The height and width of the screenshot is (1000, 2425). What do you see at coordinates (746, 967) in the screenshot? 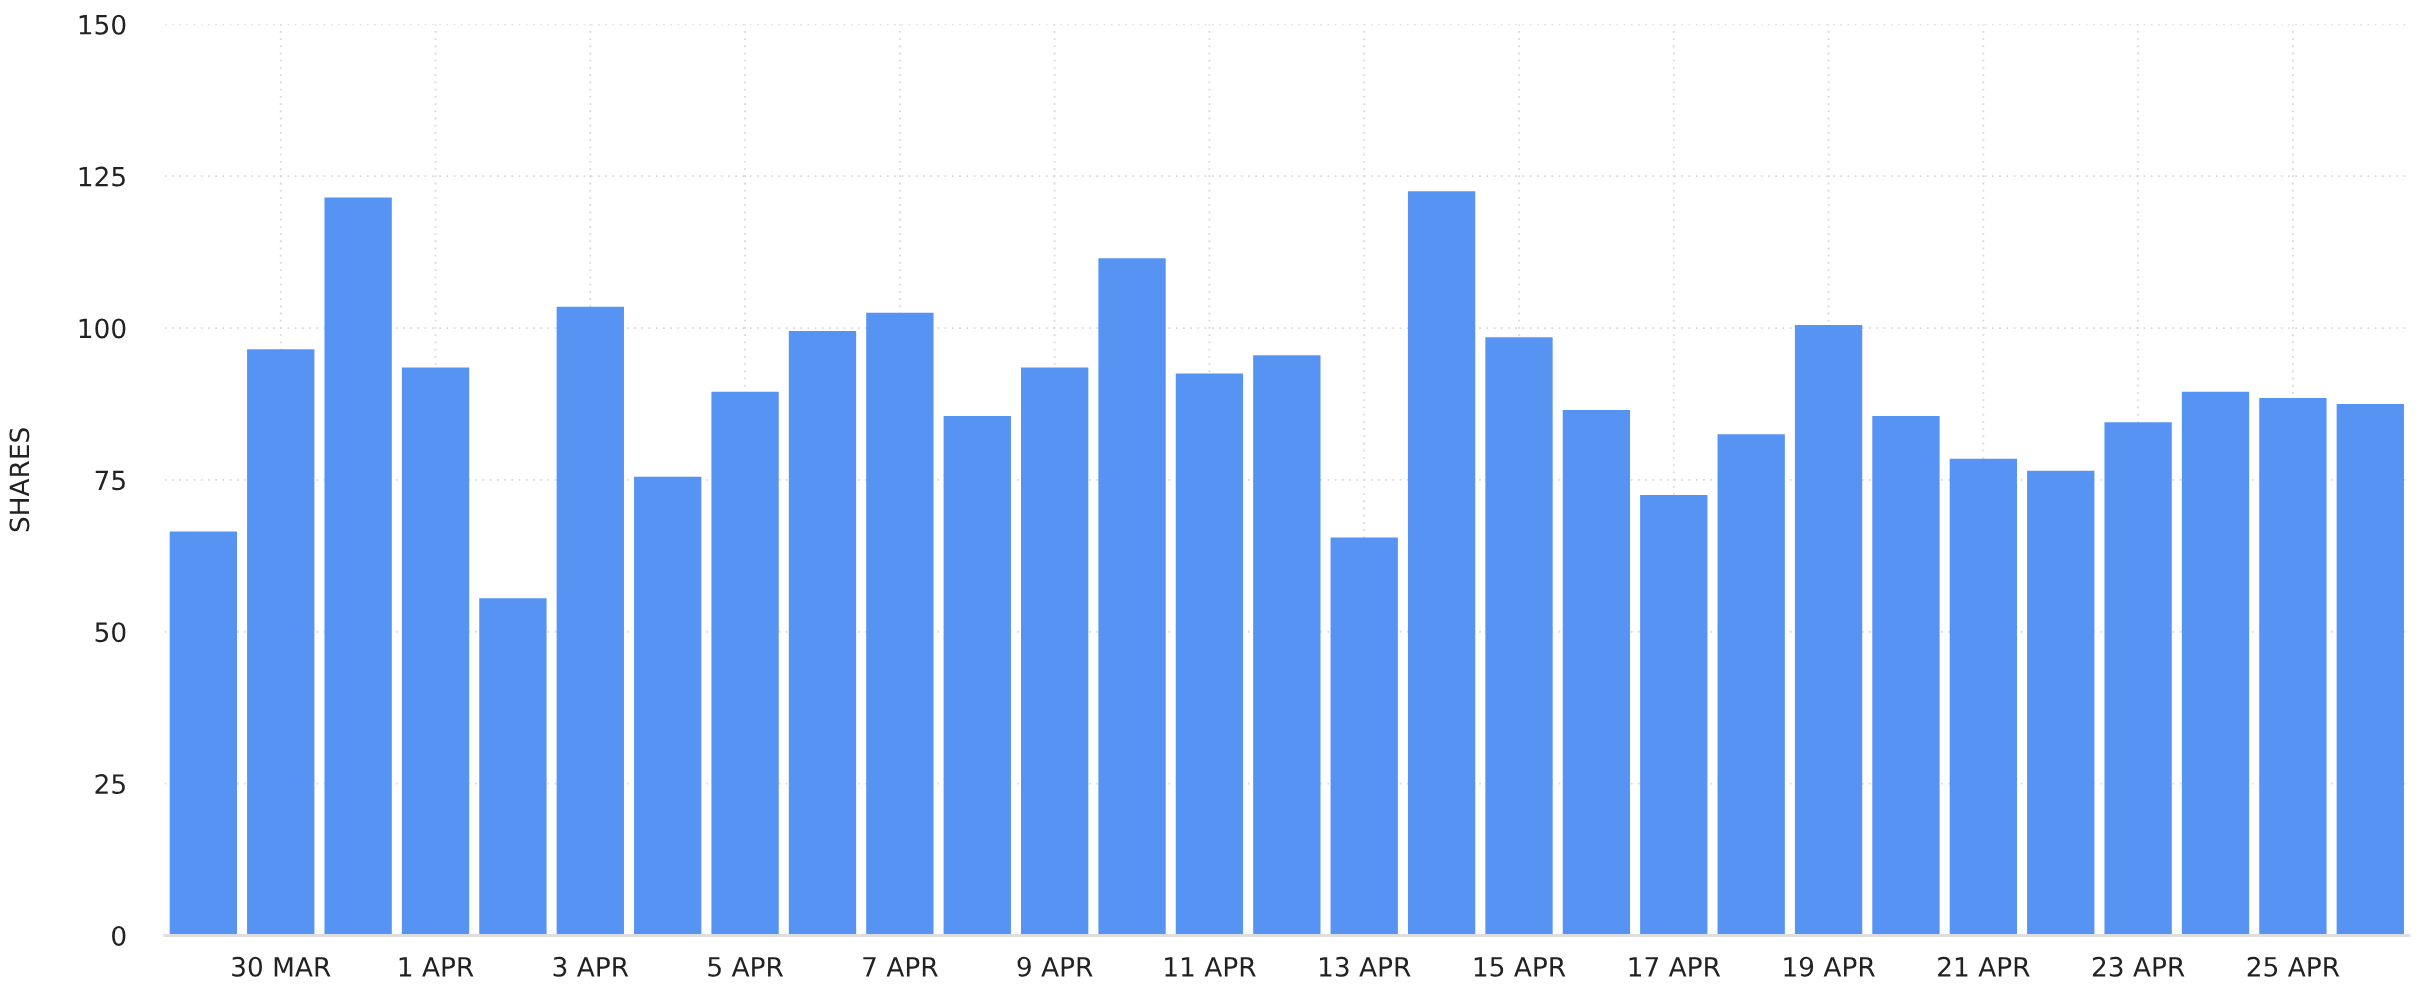
I see `x-tick-label: 5 APR` at bounding box center [746, 967].